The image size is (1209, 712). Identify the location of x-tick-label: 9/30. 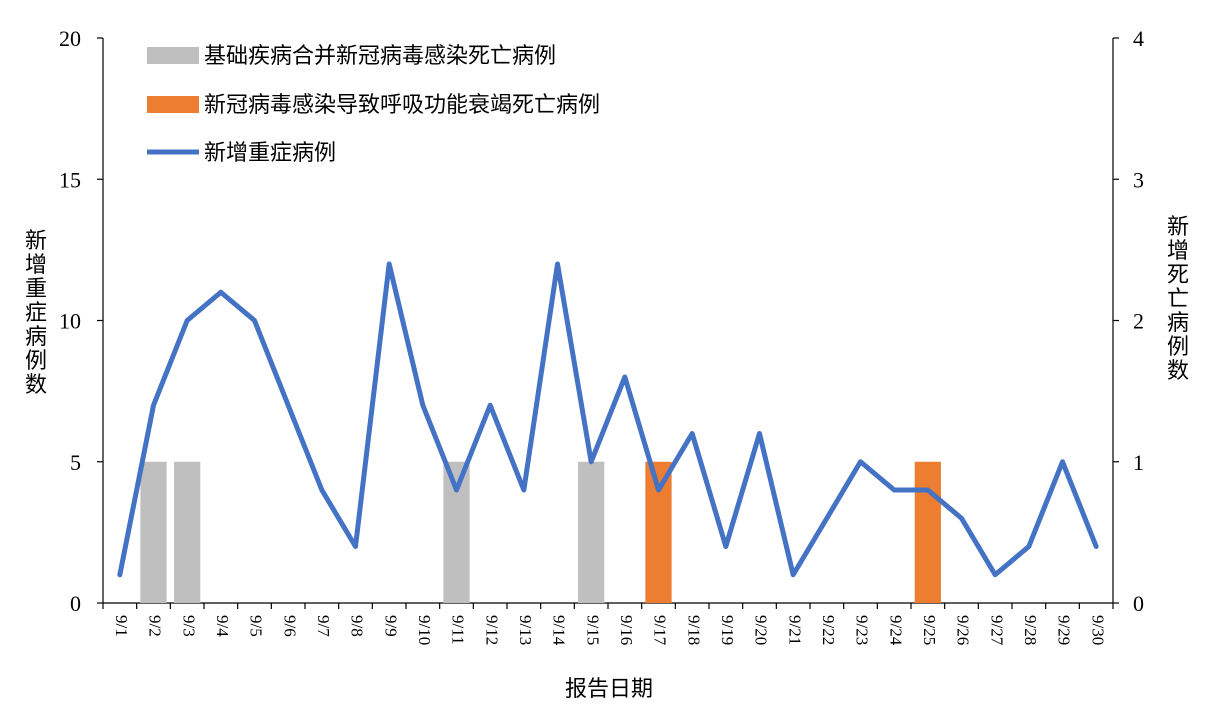
(1097, 630).